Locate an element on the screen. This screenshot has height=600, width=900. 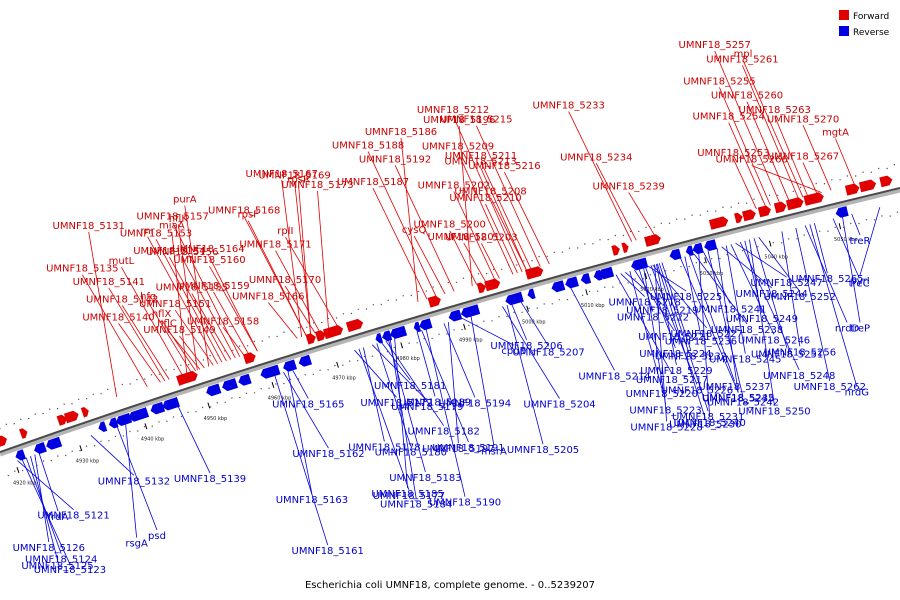
forward-gene-label: UMNF18_5213 is located at coordinates (480, 162).